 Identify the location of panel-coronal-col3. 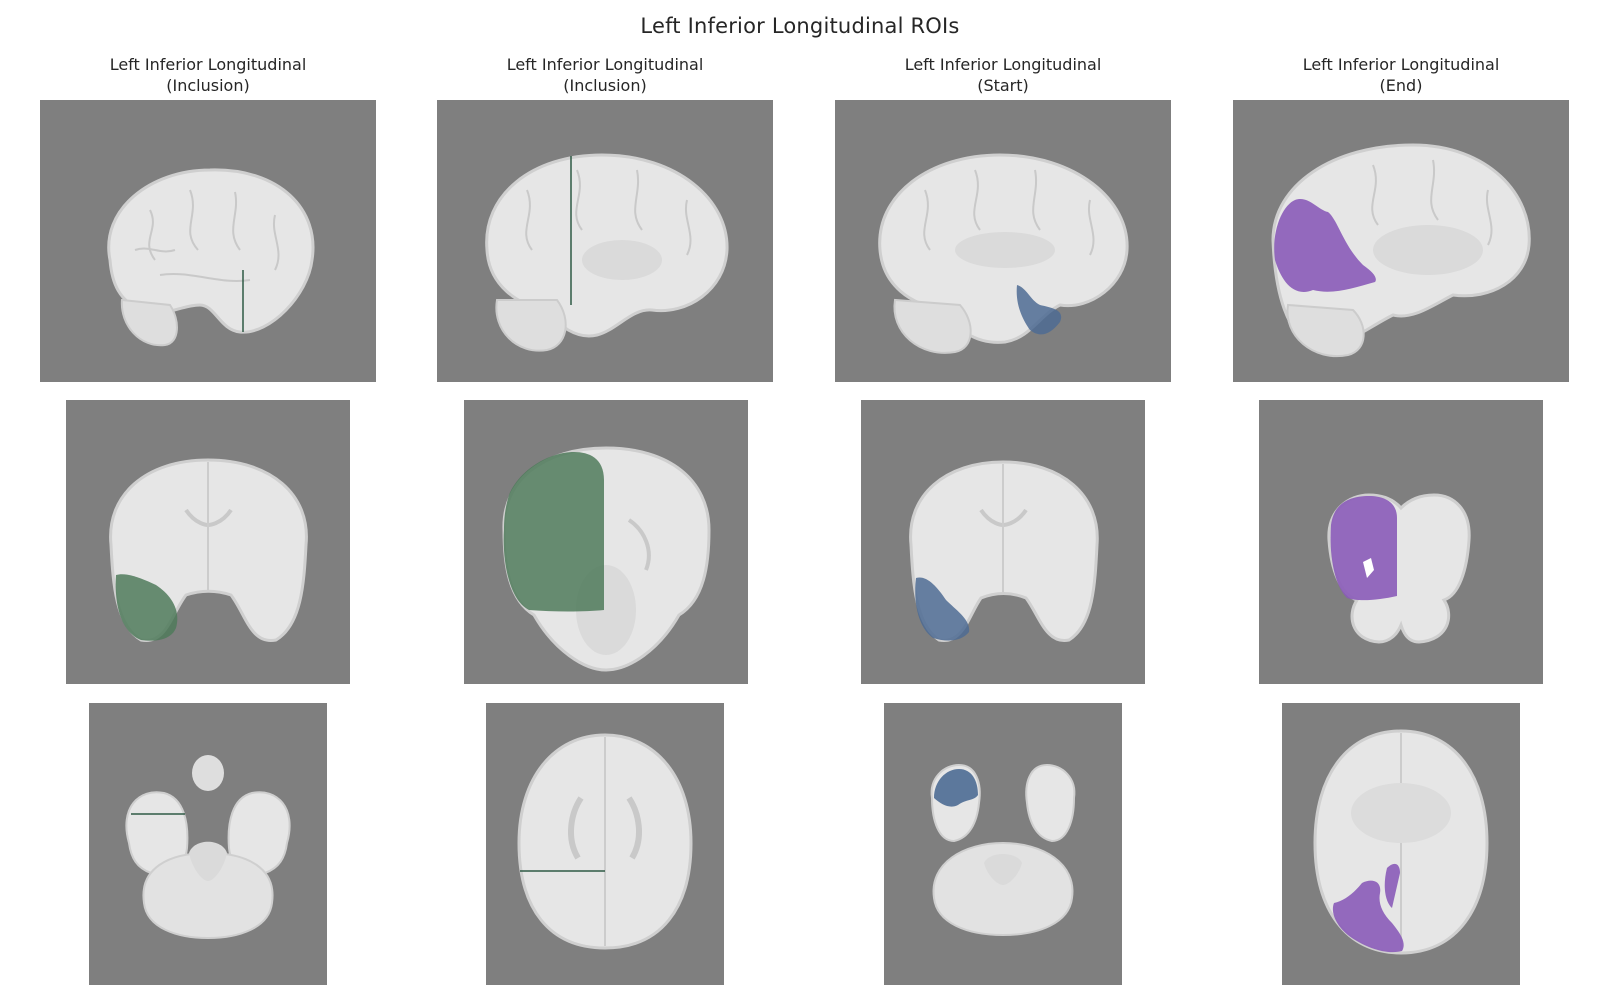
(1003, 542).